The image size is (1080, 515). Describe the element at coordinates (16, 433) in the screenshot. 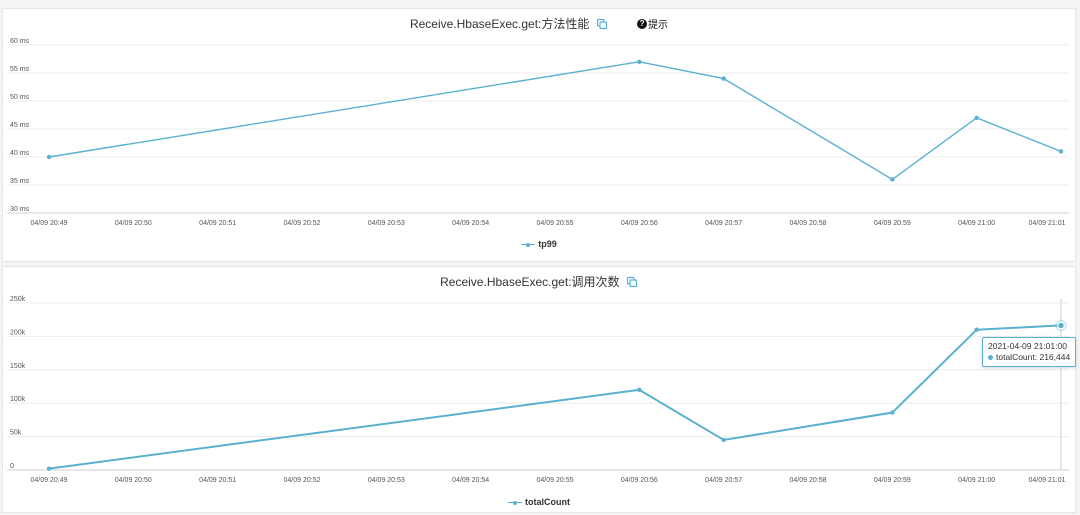

I see `y-tick-label: 50k` at that location.